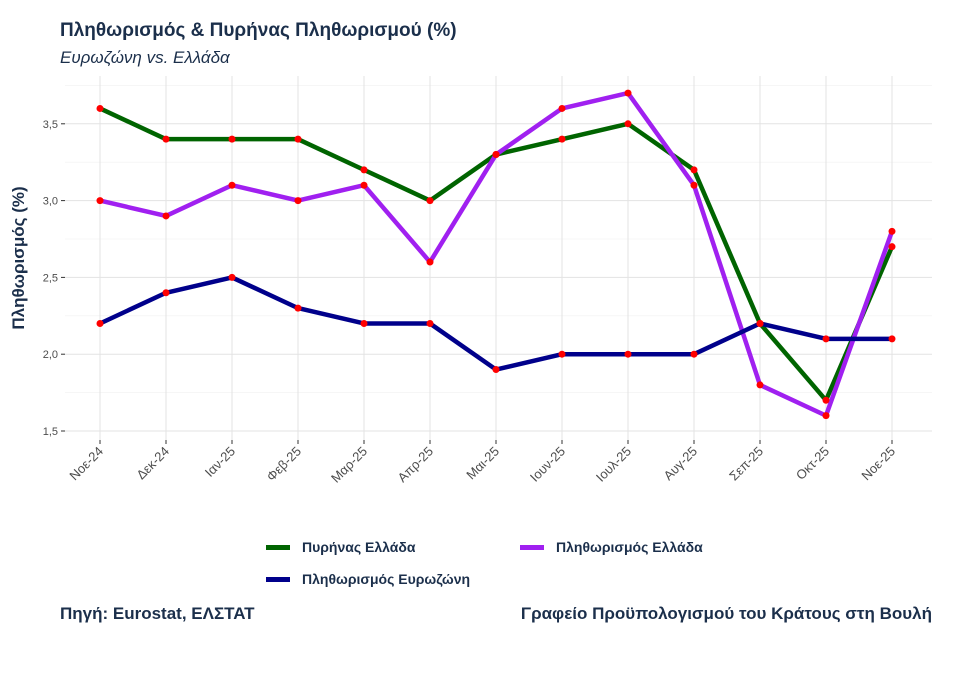 This screenshot has width=966, height=682. What do you see at coordinates (258, 30) in the screenshot?
I see `chart-title: Πληθωρισμός & Πυρήνας Πληθωρισμού (%)` at bounding box center [258, 30].